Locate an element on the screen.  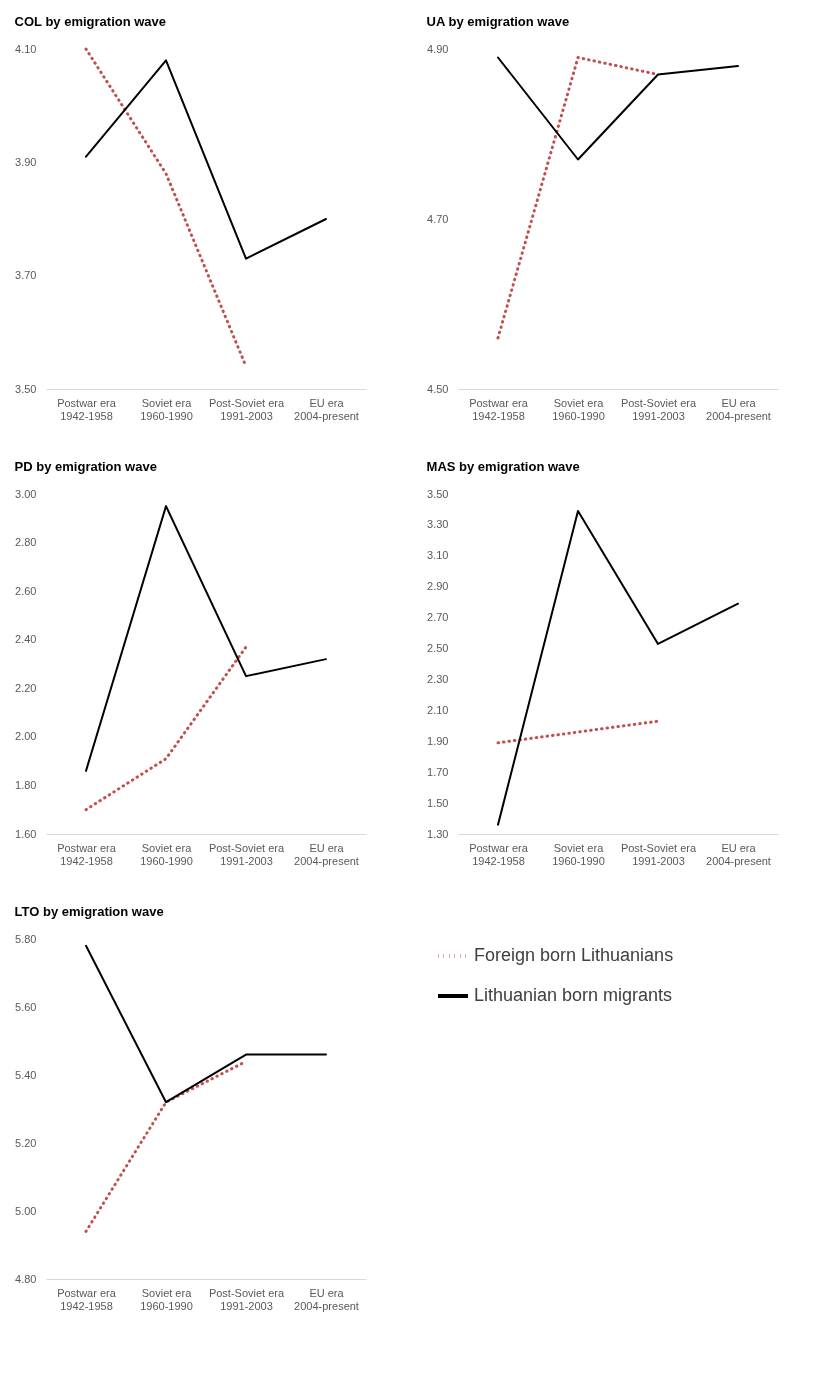
y-tick-label: 5.40 is located at coordinates (26, 1074).